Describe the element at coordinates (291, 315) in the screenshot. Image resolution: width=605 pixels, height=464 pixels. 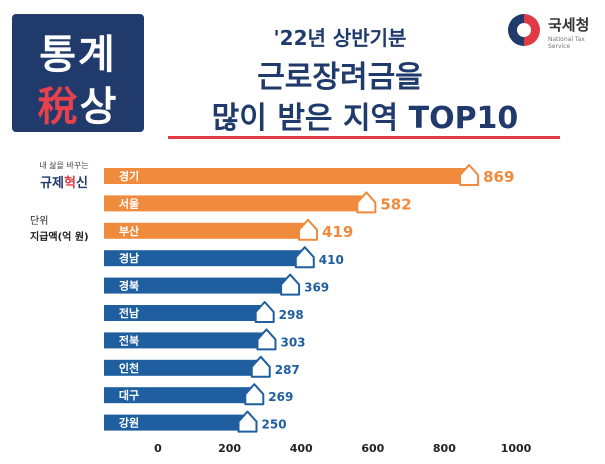
I see `data-label: 298` at that location.